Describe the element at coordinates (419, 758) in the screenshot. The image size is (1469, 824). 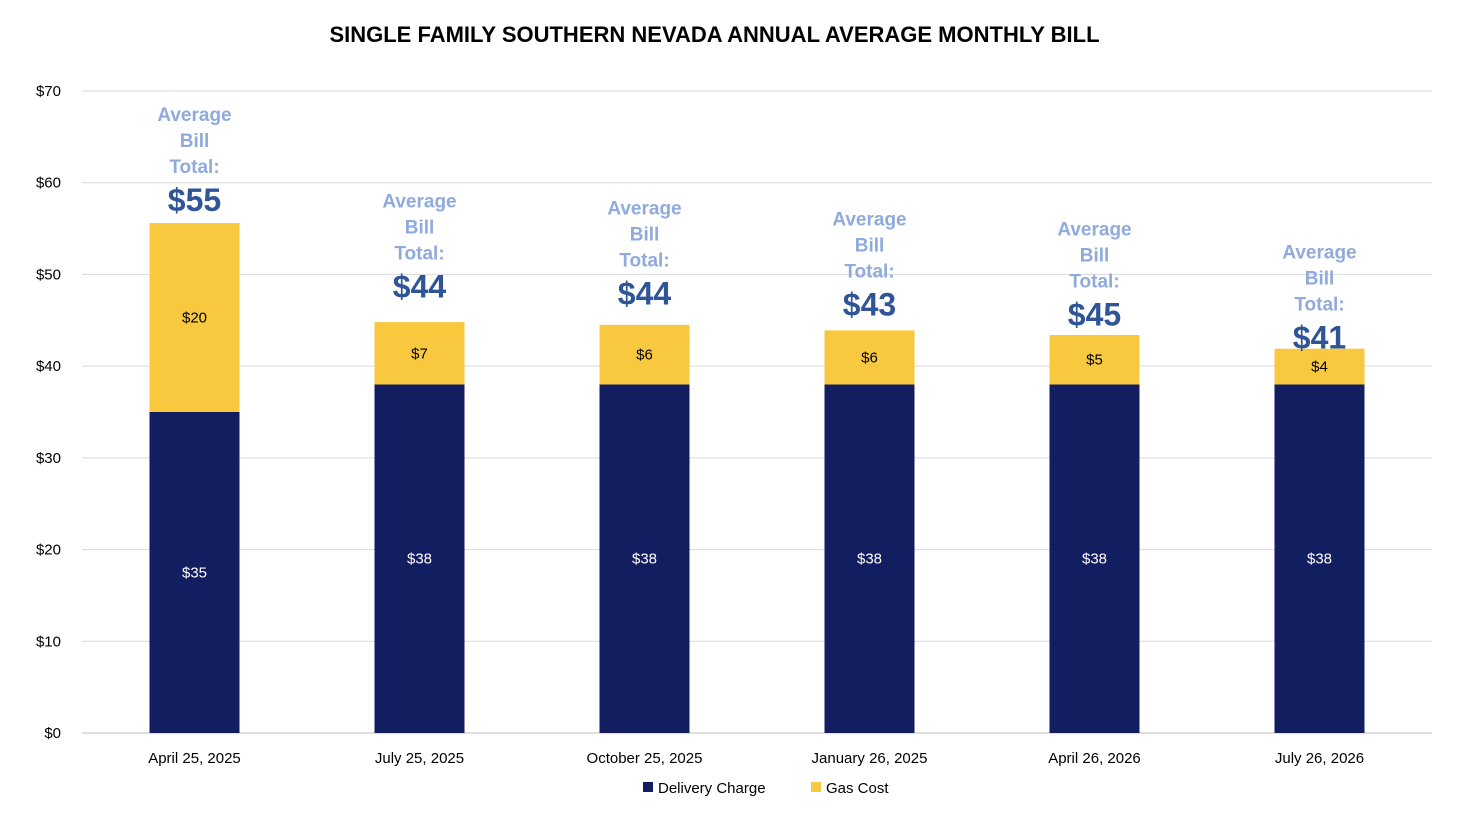
I see `x-tick-label: July 25, 2025` at that location.